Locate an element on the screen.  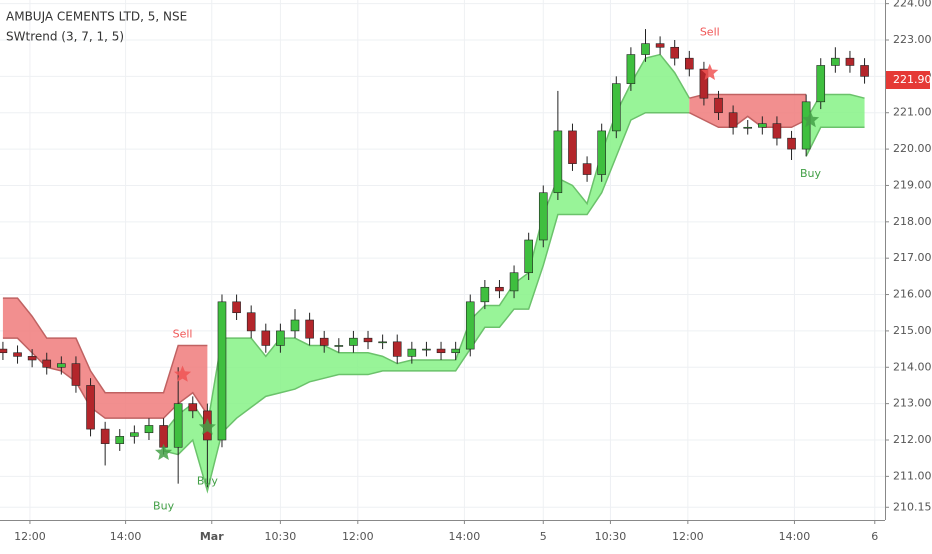
y-tick-label: 218.00 is located at coordinates (912, 221).